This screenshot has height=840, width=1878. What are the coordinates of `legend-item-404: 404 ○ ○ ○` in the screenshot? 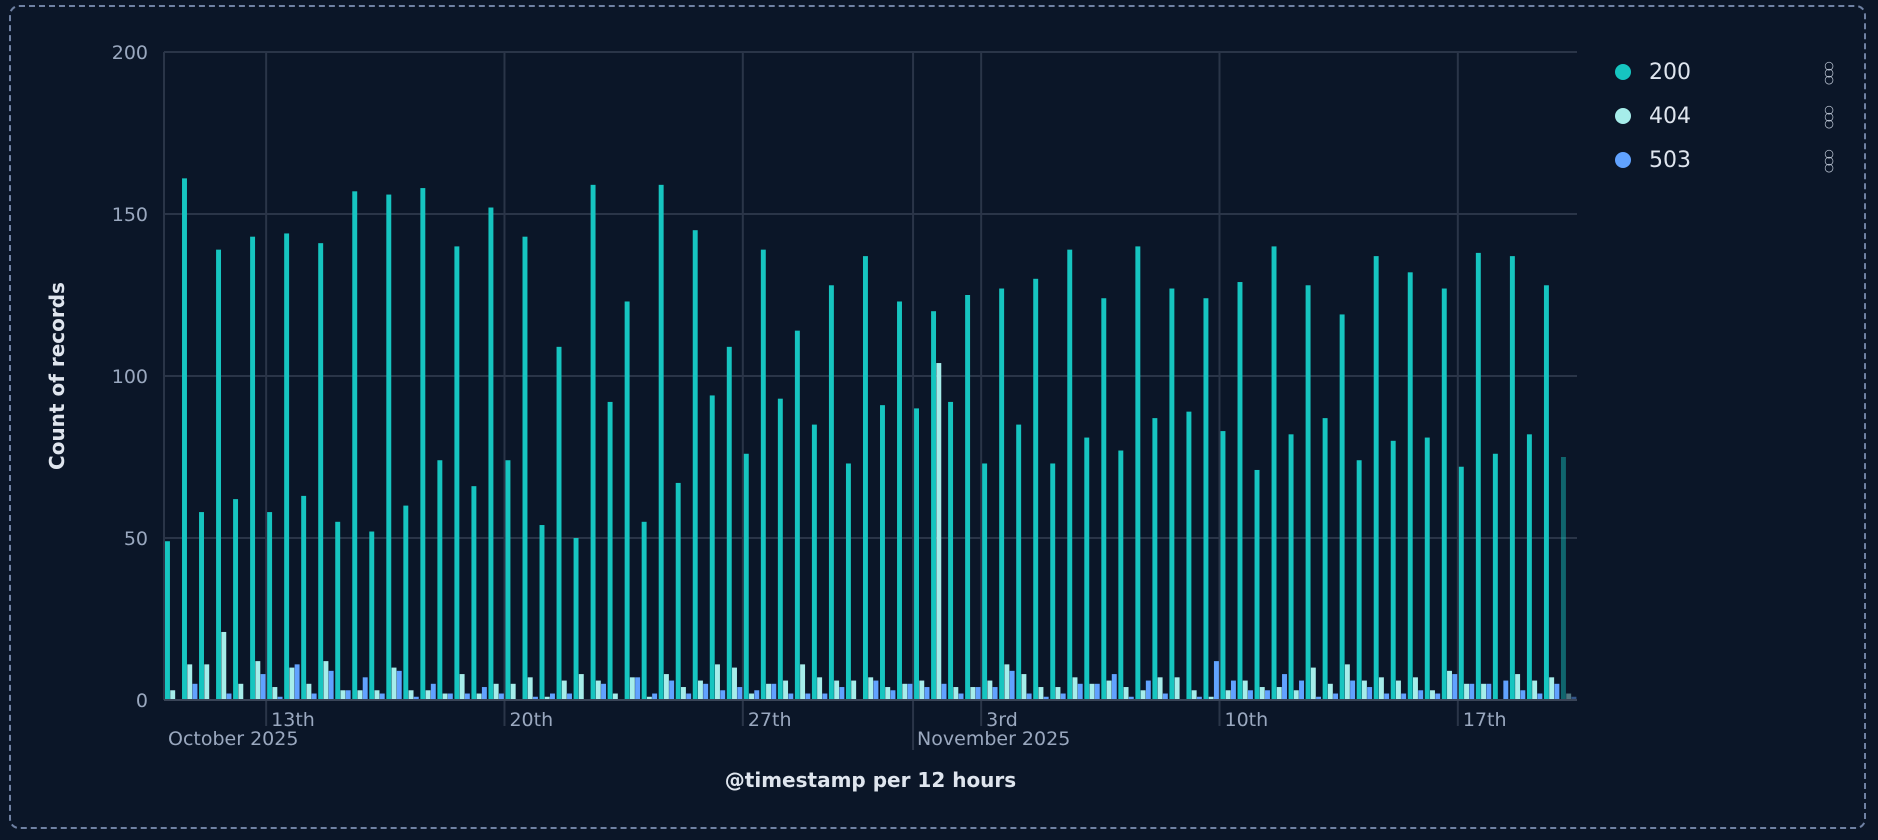 It's located at (1725, 116).